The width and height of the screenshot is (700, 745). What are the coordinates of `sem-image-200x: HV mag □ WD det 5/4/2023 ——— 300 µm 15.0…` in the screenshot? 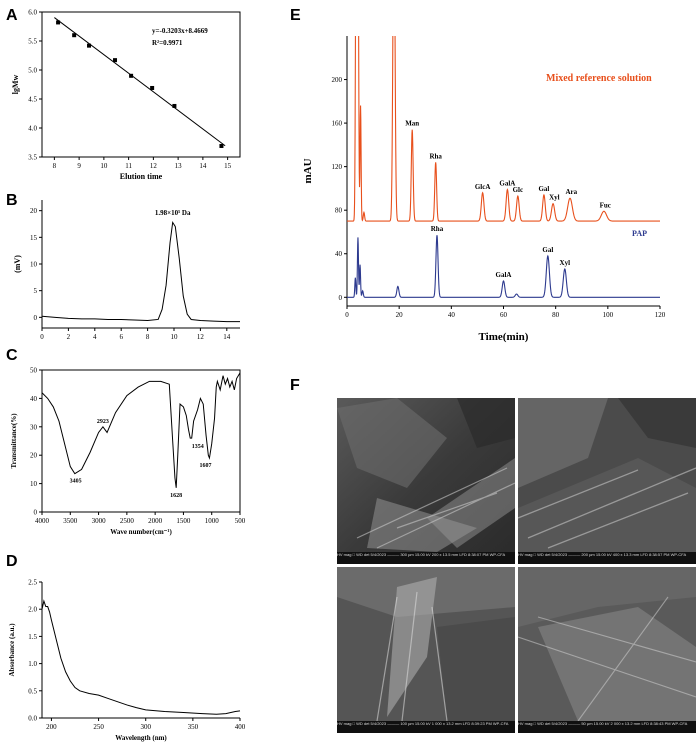 It's located at (426, 481).